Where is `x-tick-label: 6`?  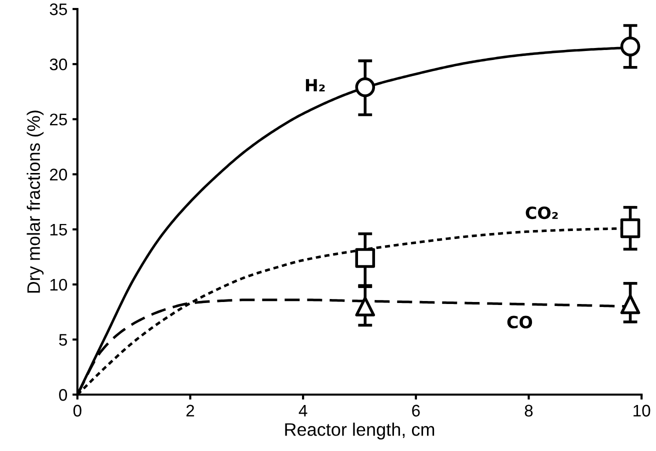 x-tick-label: 6 is located at coordinates (416, 410).